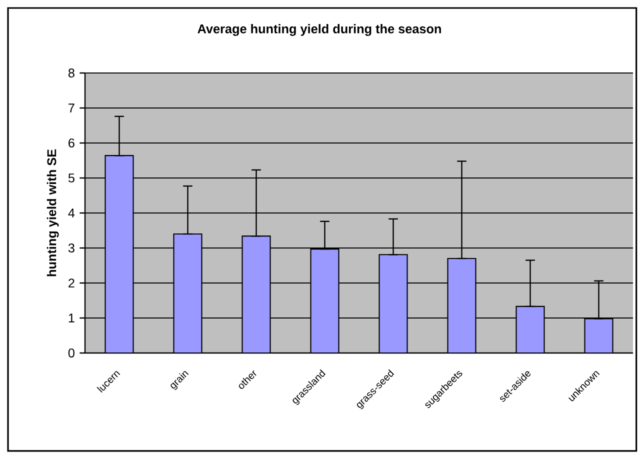 This screenshot has width=639, height=459. What do you see at coordinates (71, 213) in the screenshot?
I see `y-tick-label: 4` at bounding box center [71, 213].